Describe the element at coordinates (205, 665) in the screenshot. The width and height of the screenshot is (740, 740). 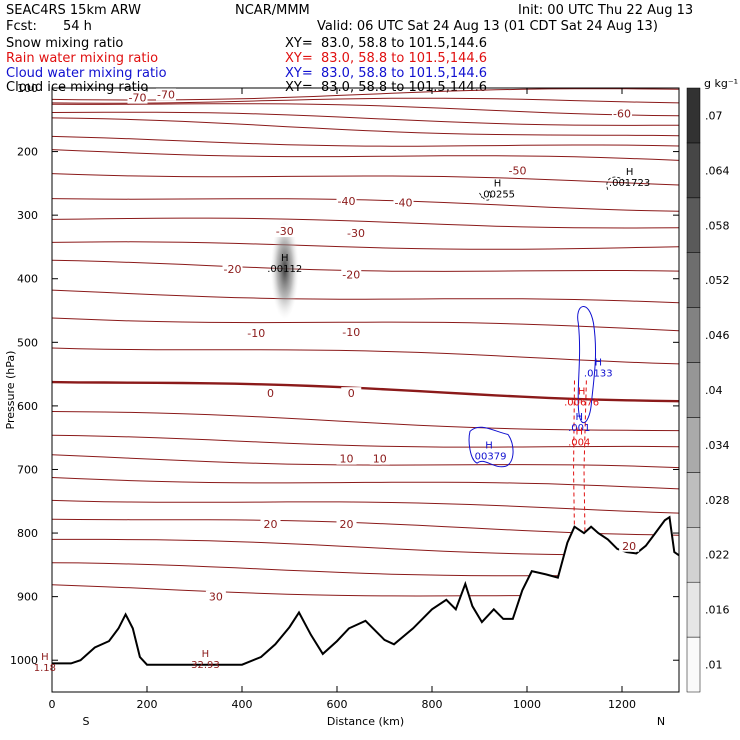
I see `high-value: 32.93` at that location.